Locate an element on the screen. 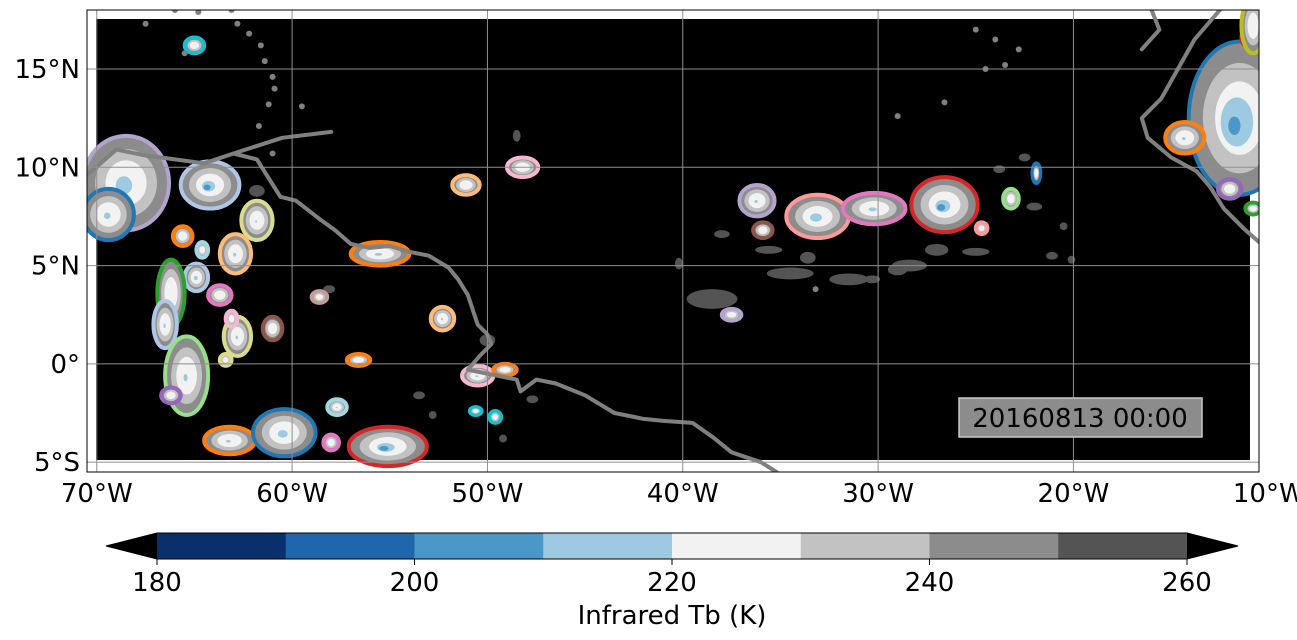  coastline-africa is located at coordinates (1199, 127).